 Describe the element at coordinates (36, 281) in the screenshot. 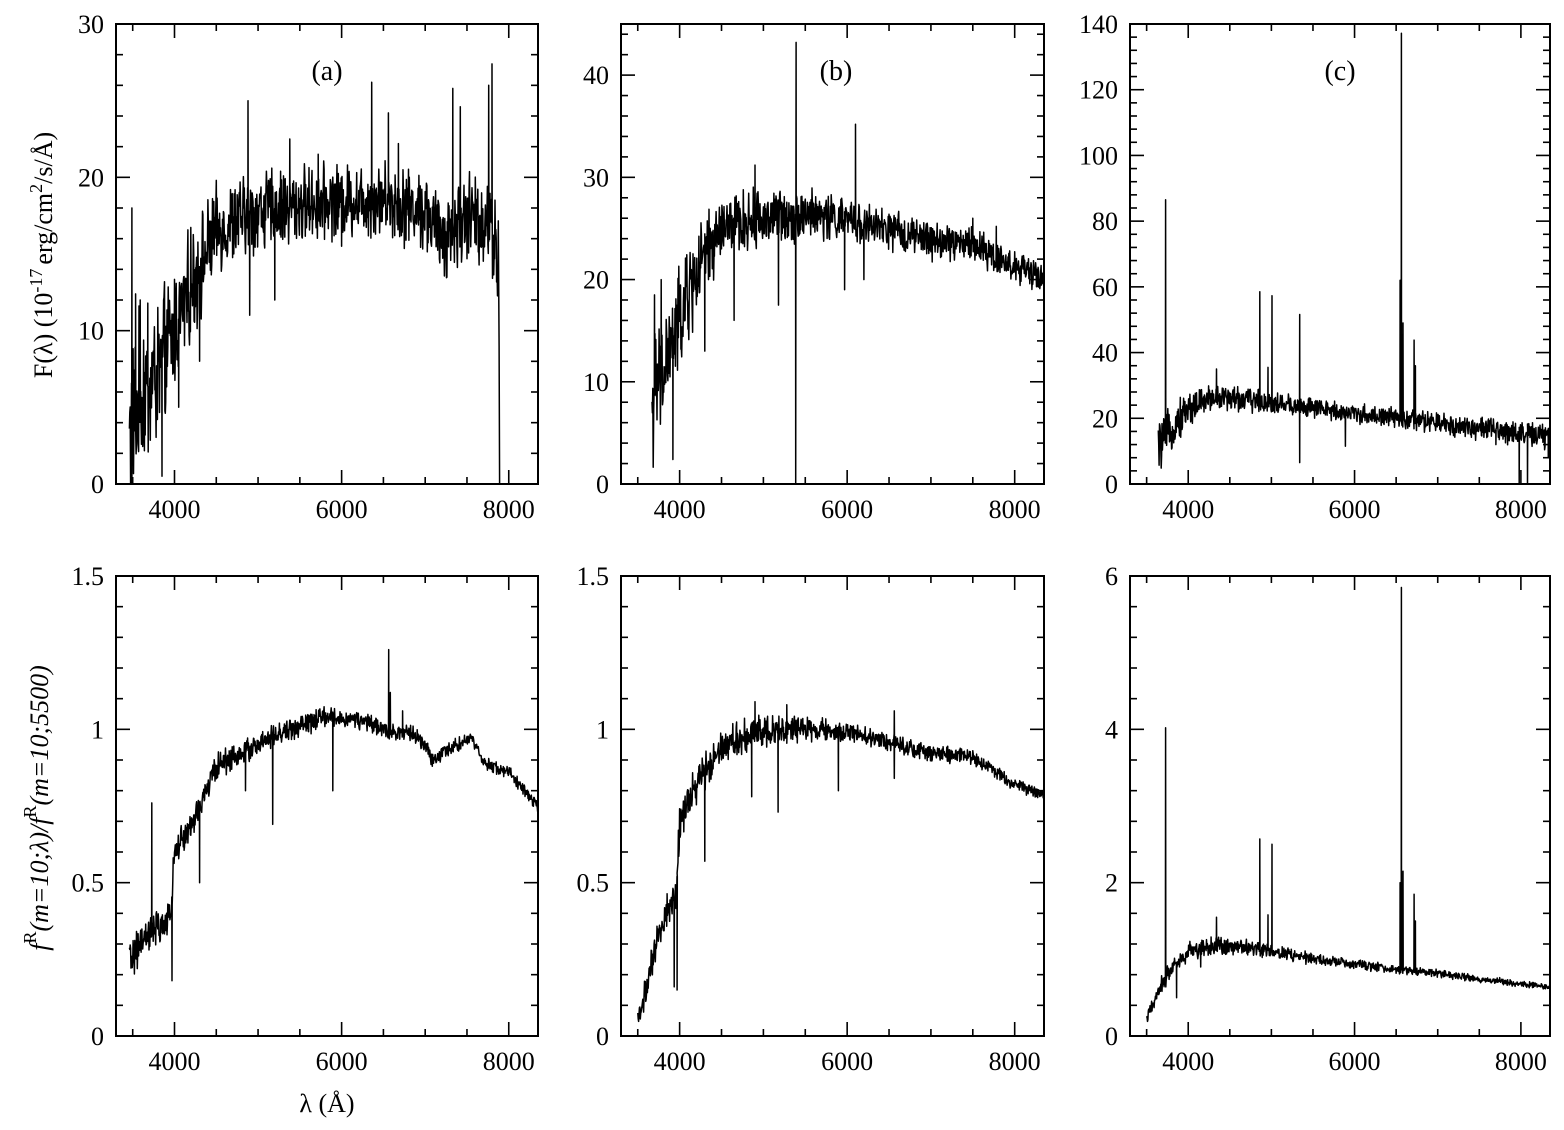

I see `y-title-top-exp: -17` at that location.